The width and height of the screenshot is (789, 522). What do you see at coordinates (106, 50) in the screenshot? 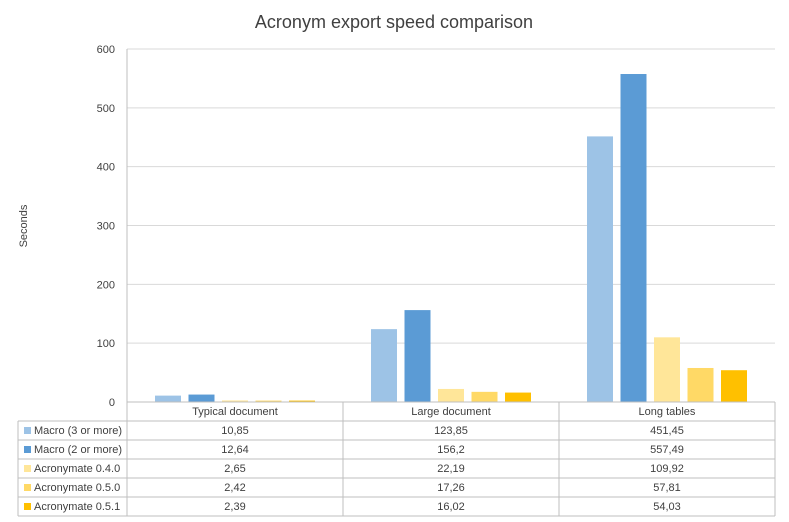
I see `y-tick-label: 600` at bounding box center [106, 50].